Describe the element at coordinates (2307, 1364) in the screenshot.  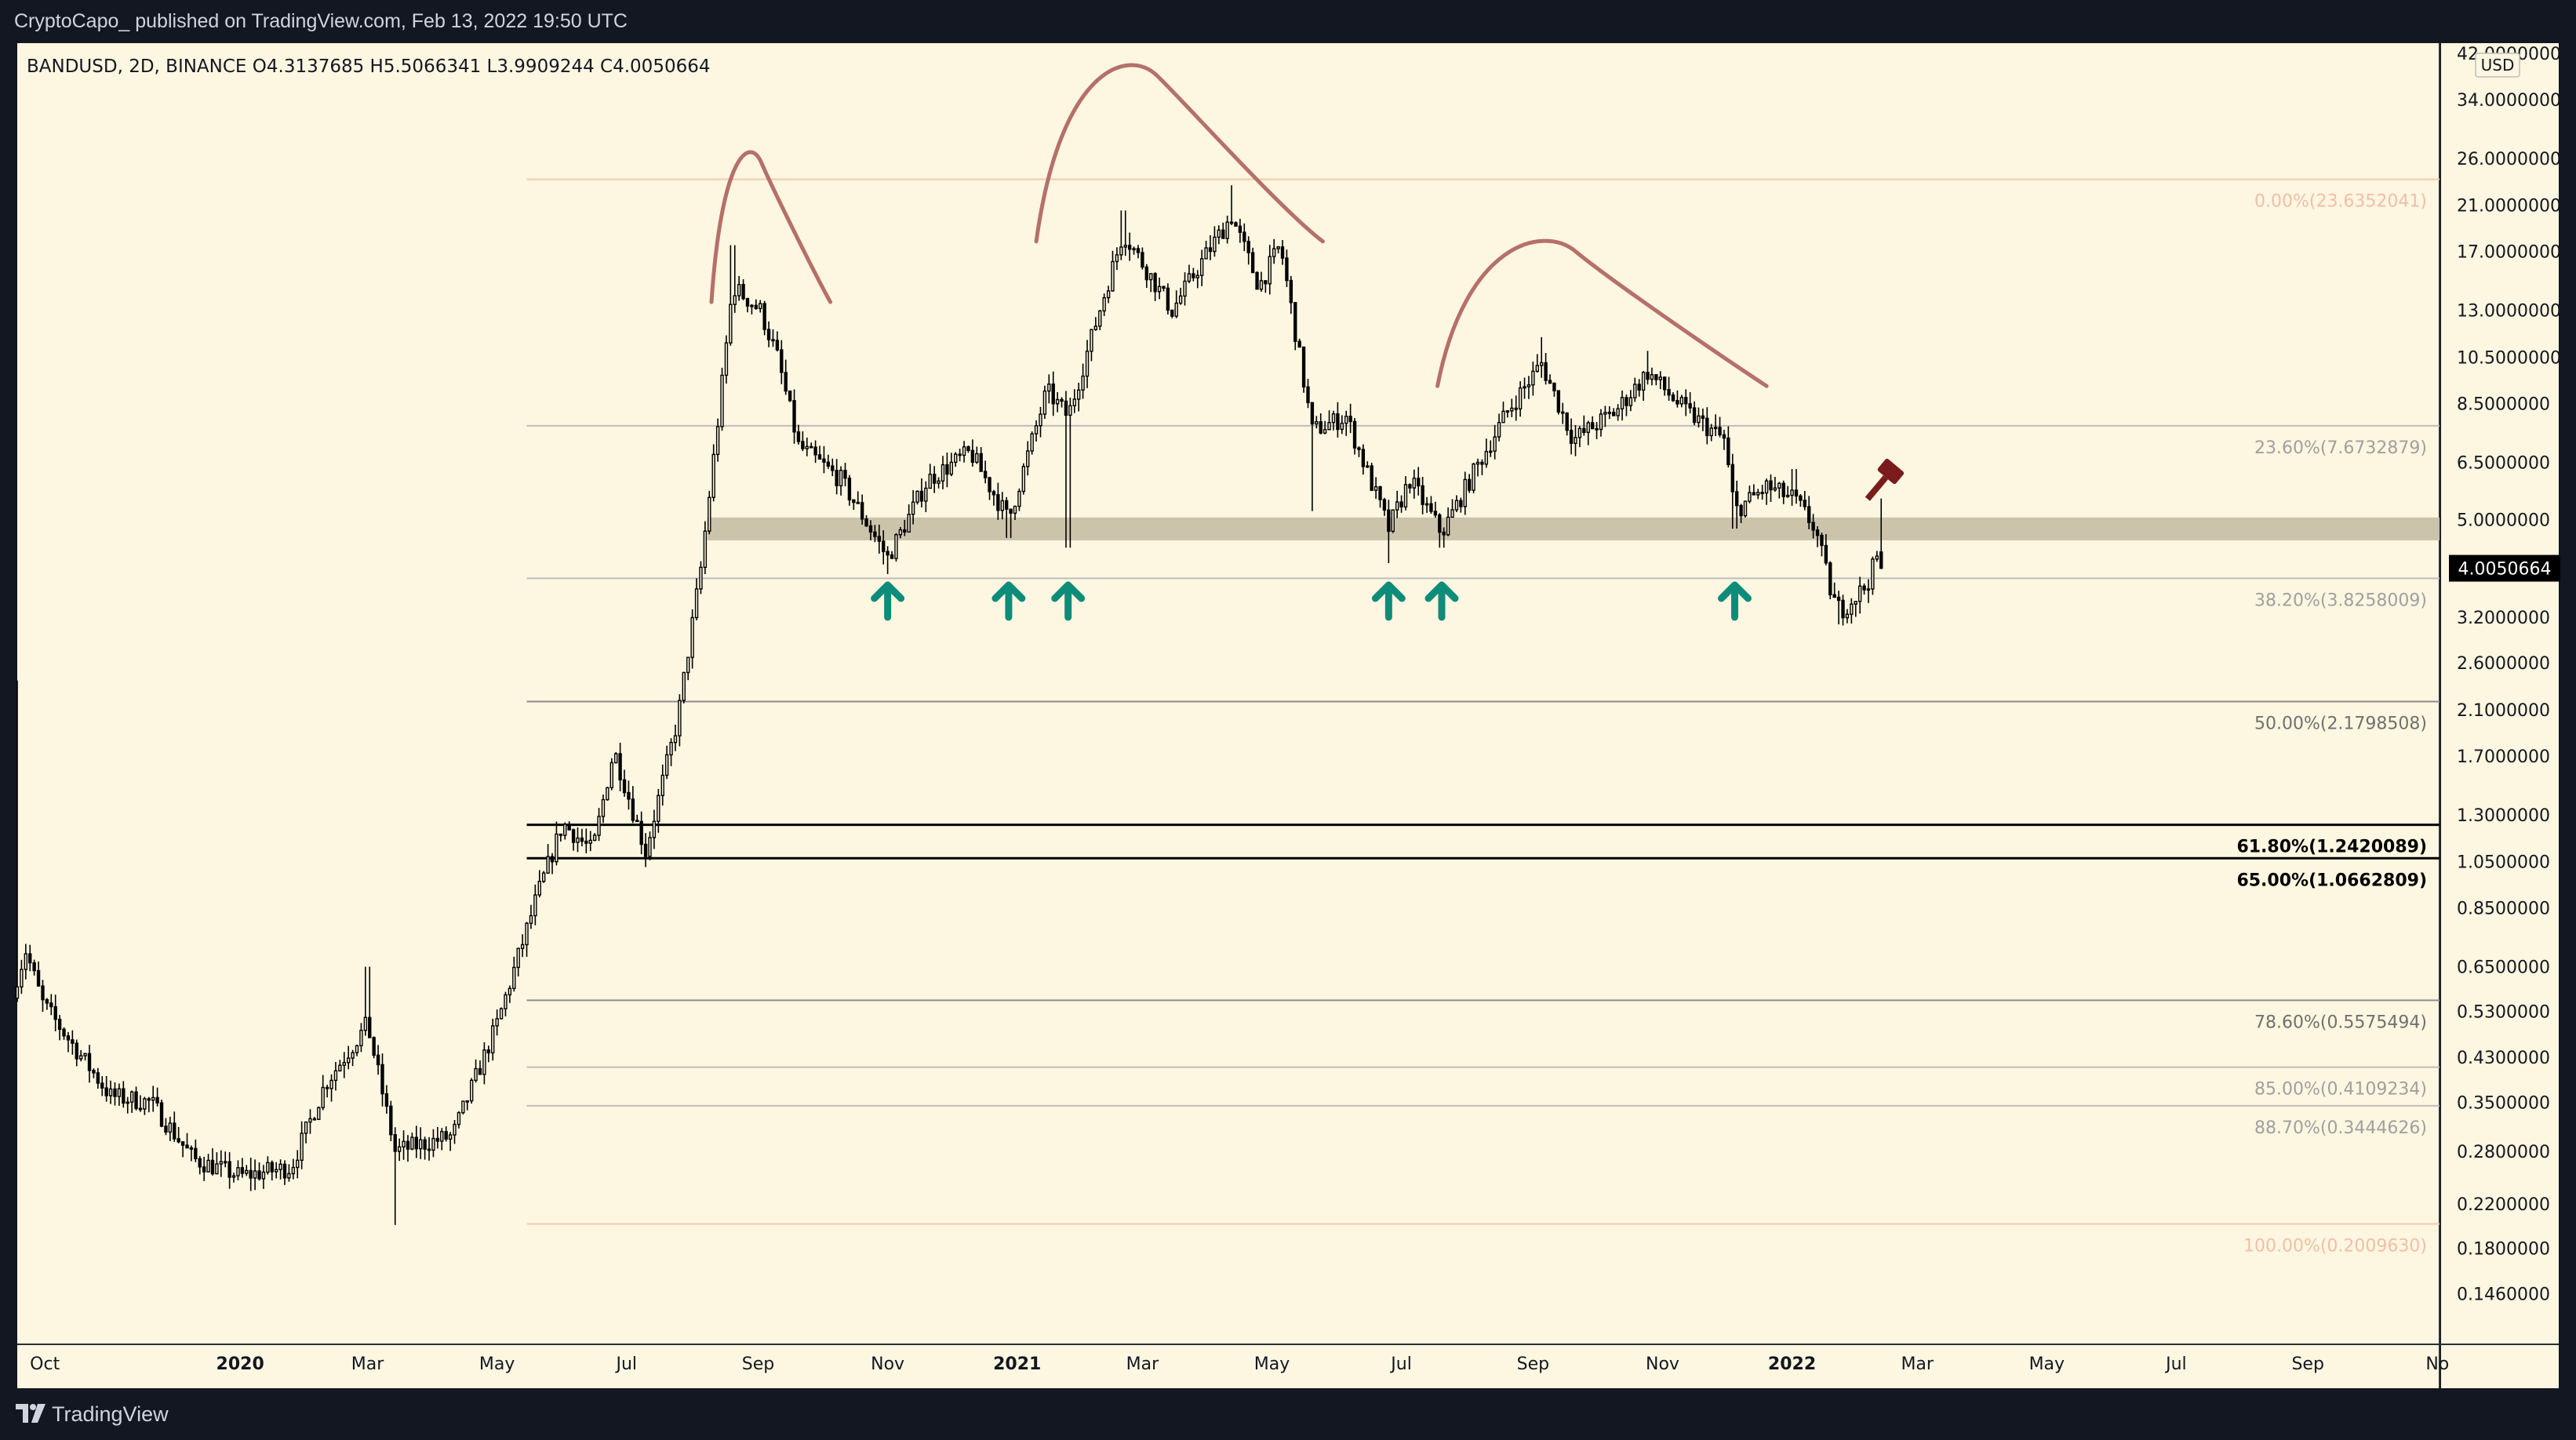
I see `time-tick-label: Sep` at that location.